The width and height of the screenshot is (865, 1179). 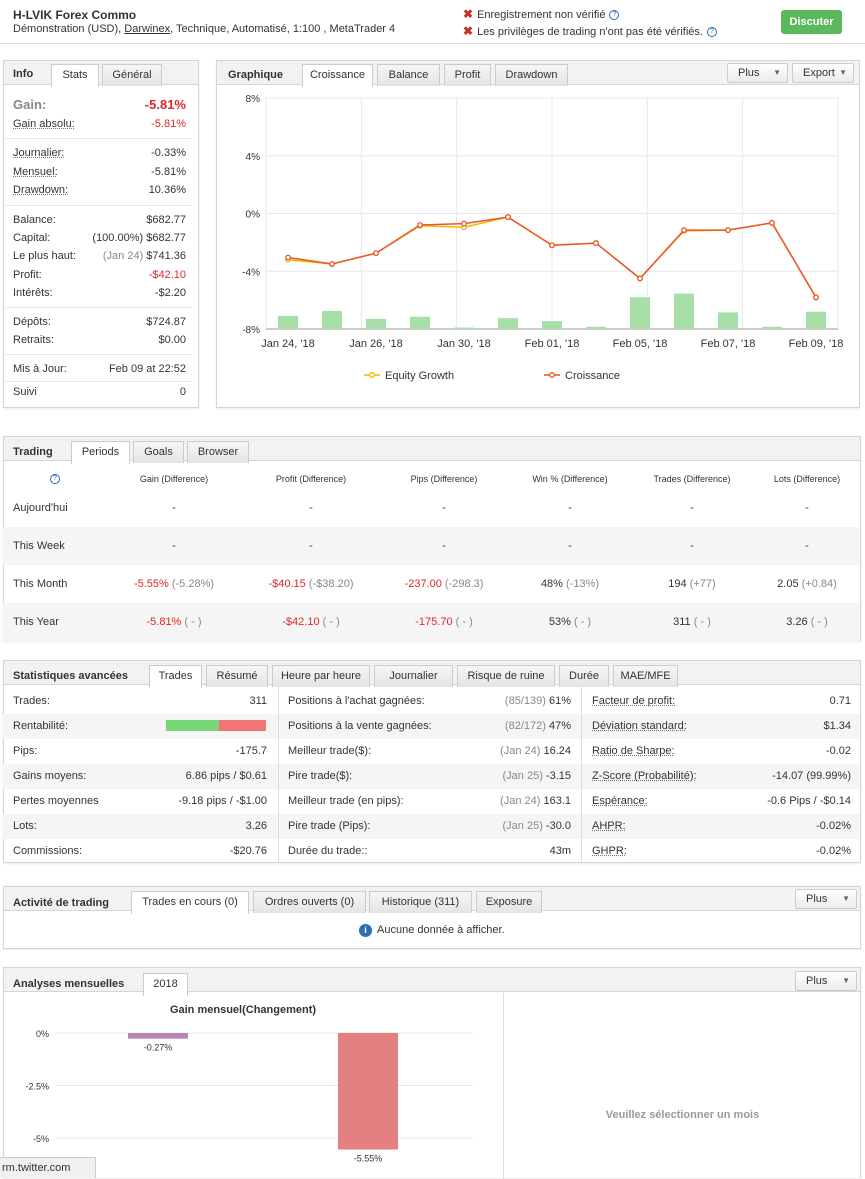 What do you see at coordinates (99, 174) in the screenshot?
I see `monthly-row: Mensuel: -5.81%` at bounding box center [99, 174].